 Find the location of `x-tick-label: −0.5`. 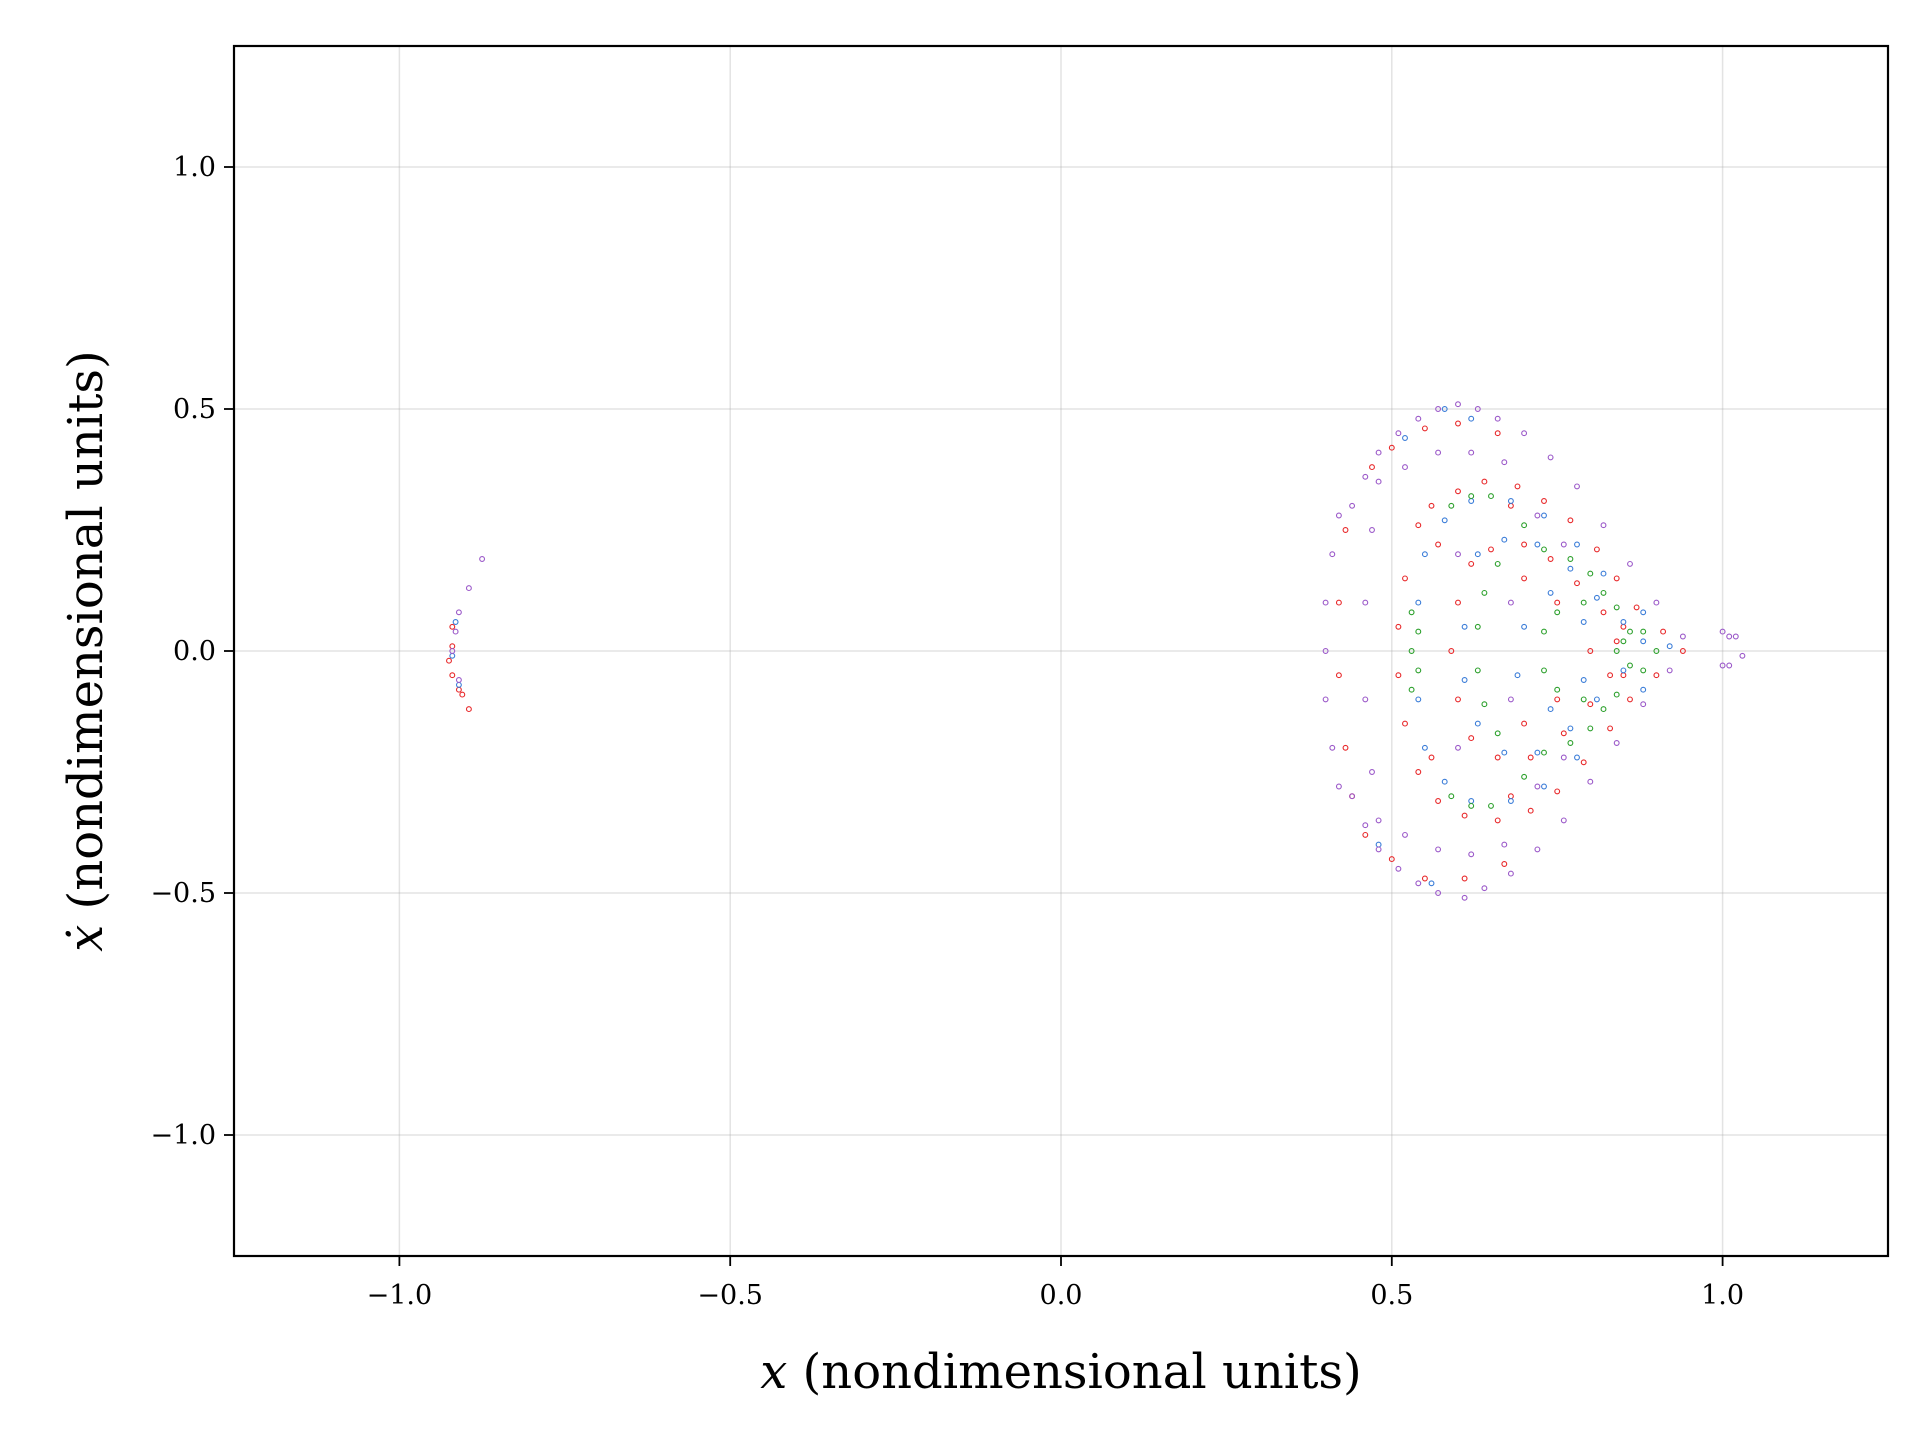

x-tick-label: −0.5 is located at coordinates (730, 1295).